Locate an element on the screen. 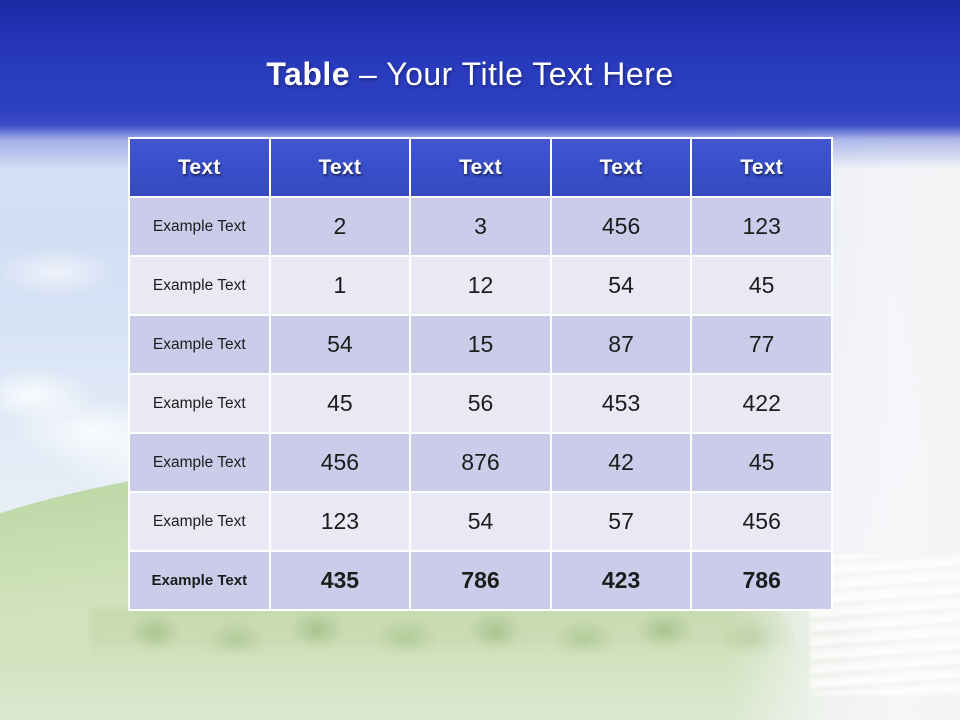  value-cell: 876 is located at coordinates (480, 462).